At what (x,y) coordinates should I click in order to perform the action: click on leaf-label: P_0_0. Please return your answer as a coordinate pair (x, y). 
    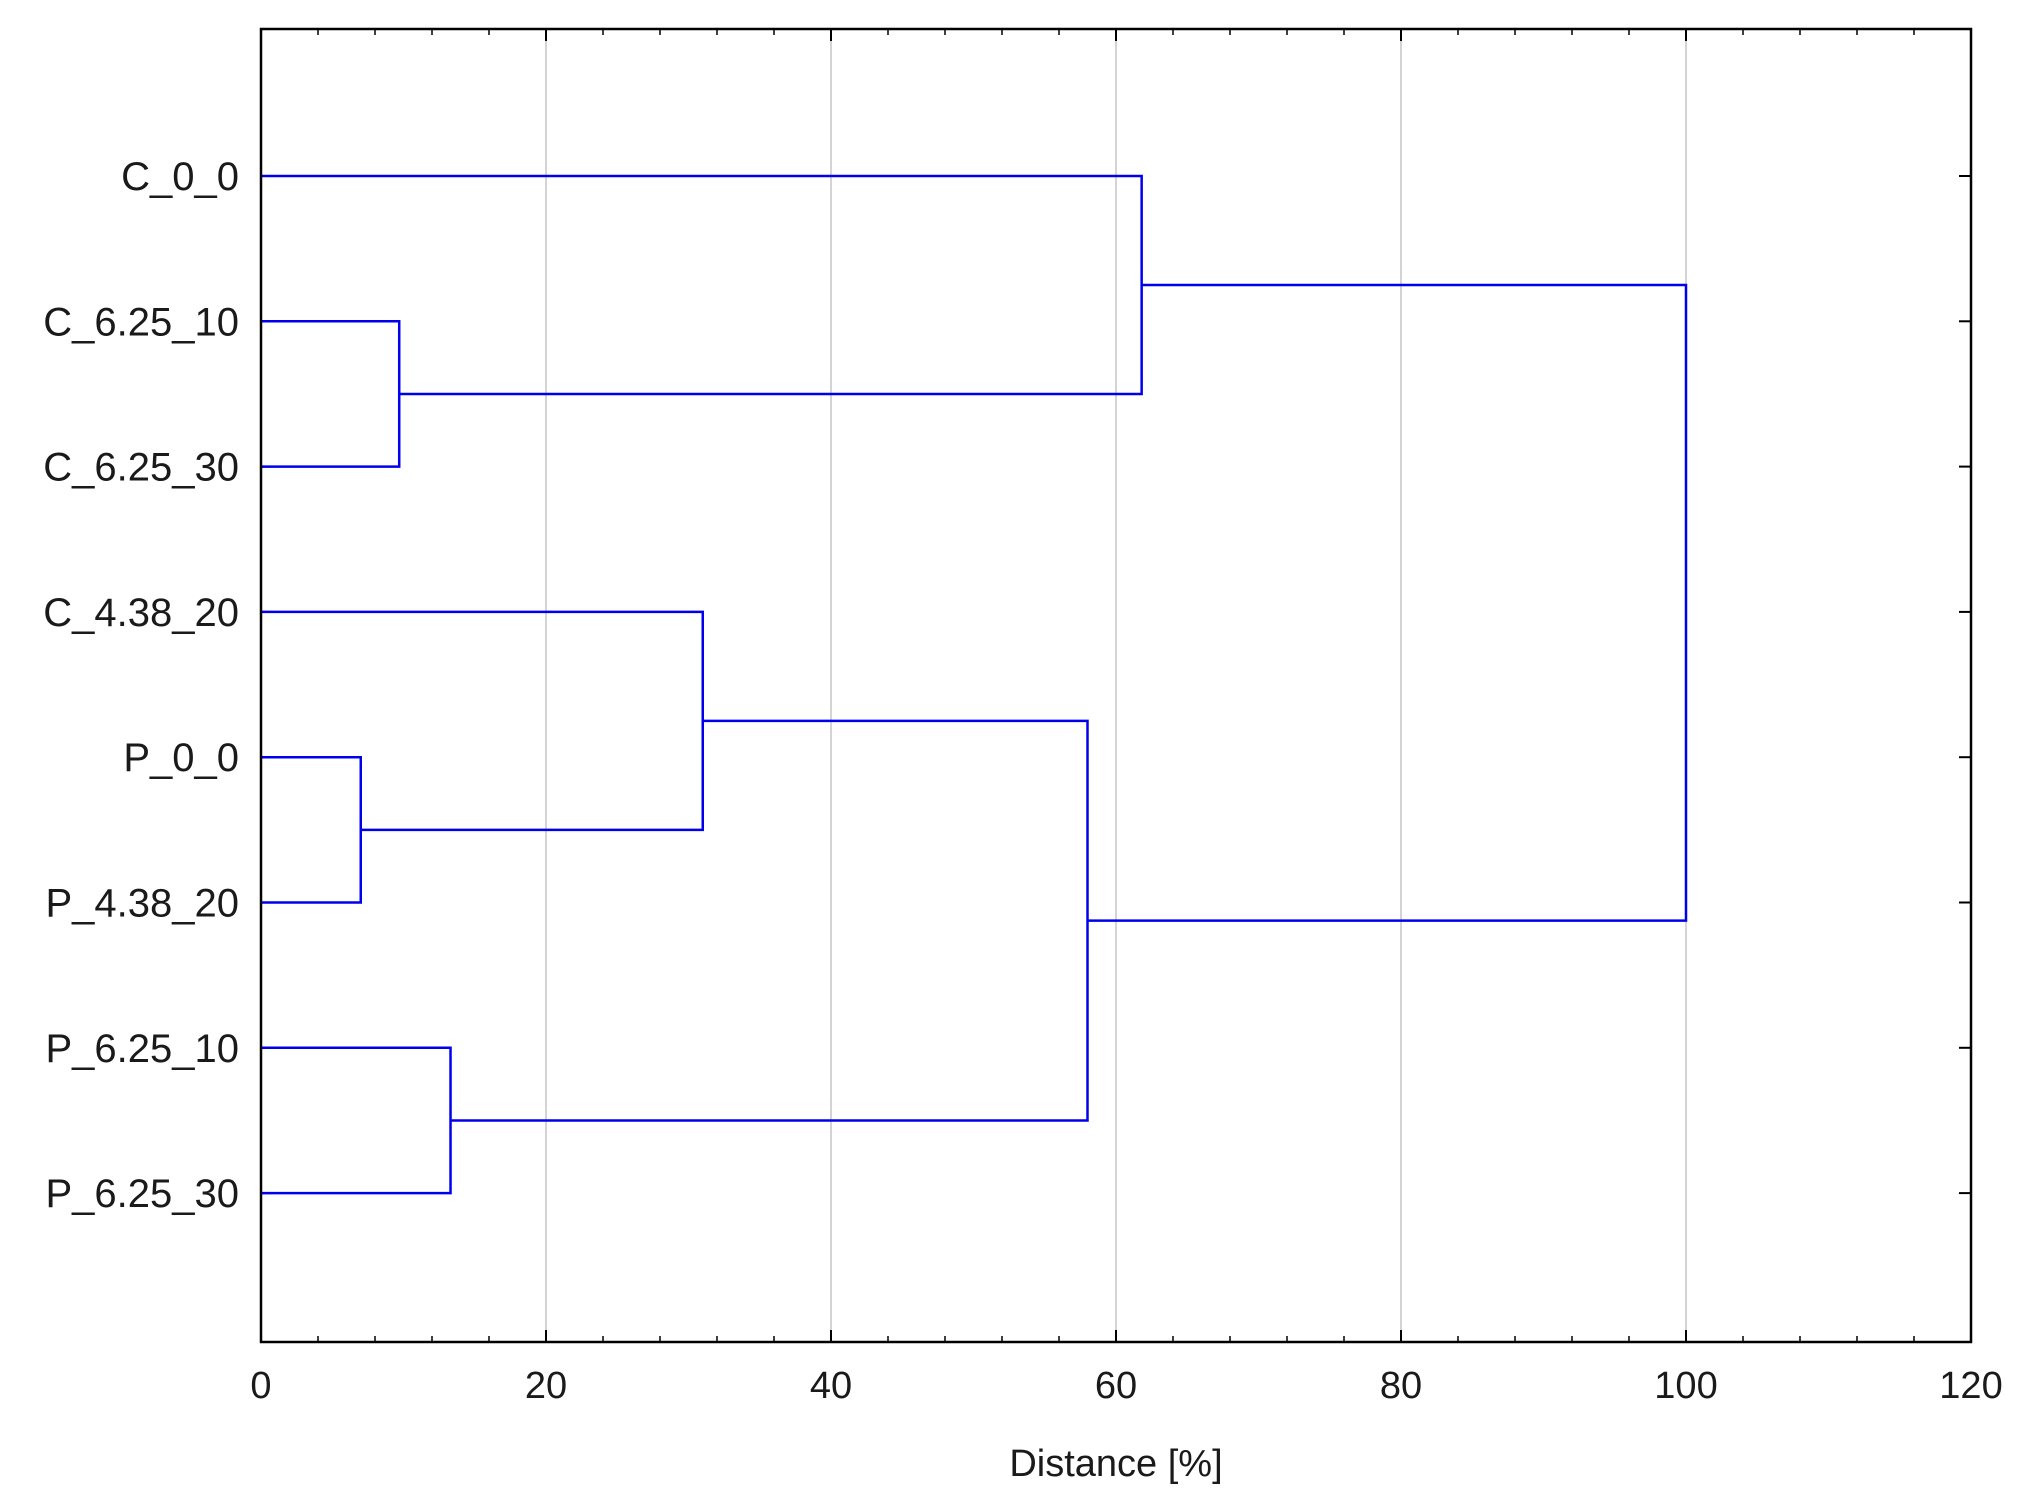
    Looking at the image, I should click on (181, 758).